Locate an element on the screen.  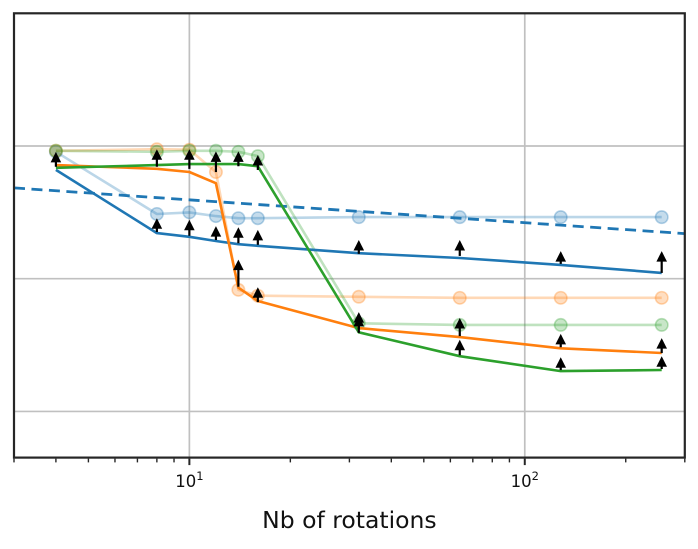
x-axis-label: Nb of rotations is located at coordinates (349, 520).